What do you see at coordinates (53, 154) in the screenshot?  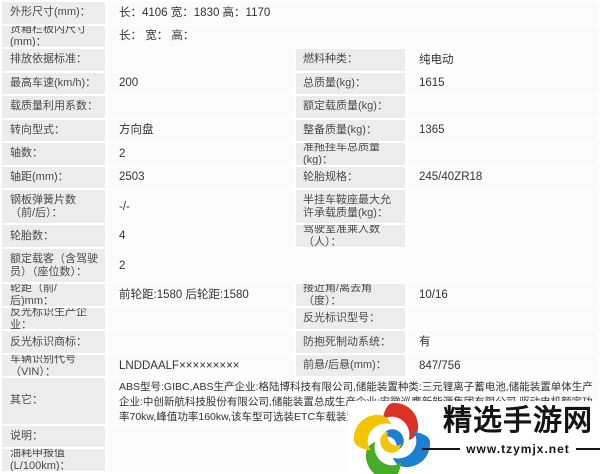 I see `row-label: 轴数：` at bounding box center [53, 154].